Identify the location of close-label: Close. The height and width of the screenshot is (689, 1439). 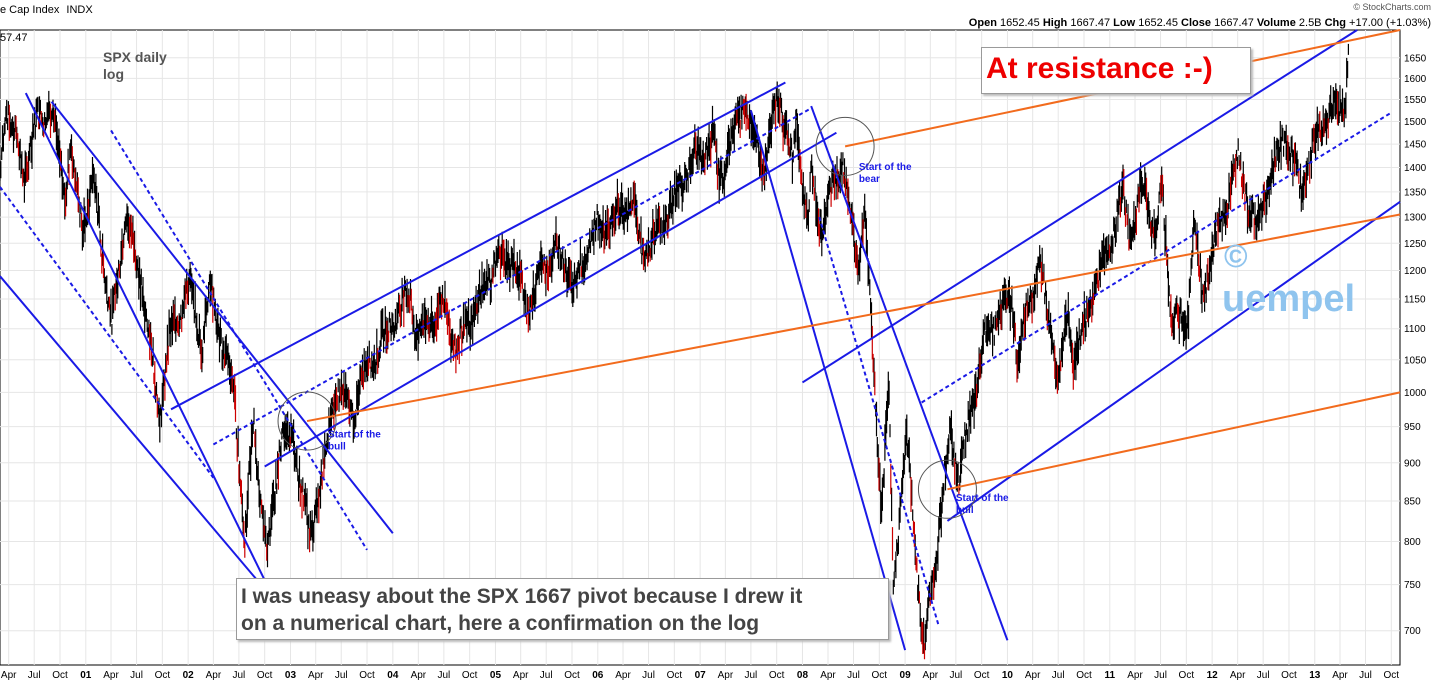
(1196, 23).